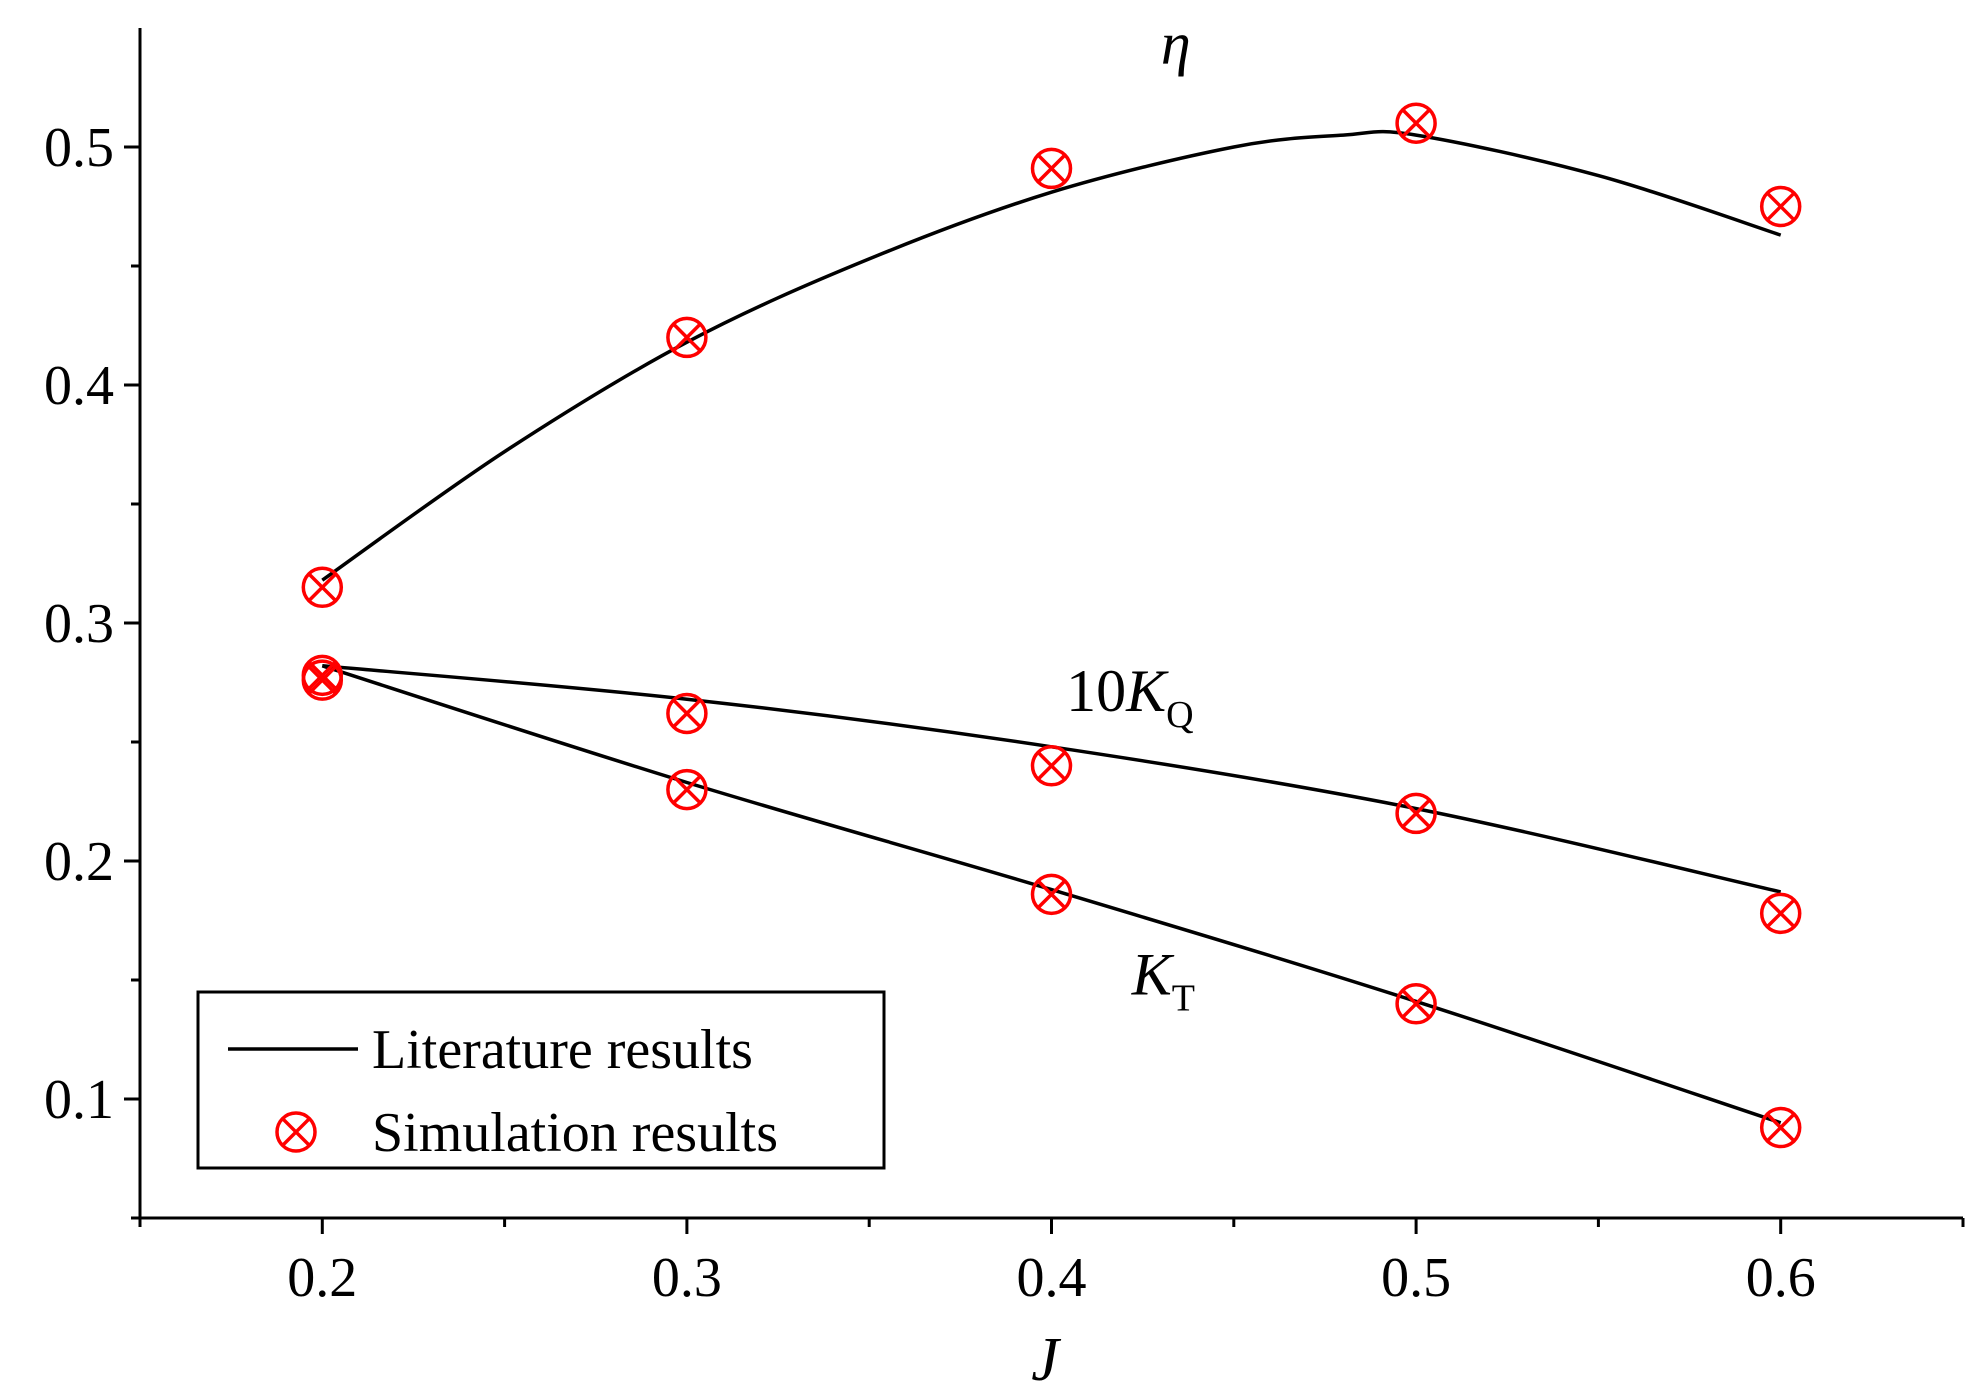 The width and height of the screenshot is (1973, 1392). I want to click on y-tick-label: 0.3, so click(79, 624).